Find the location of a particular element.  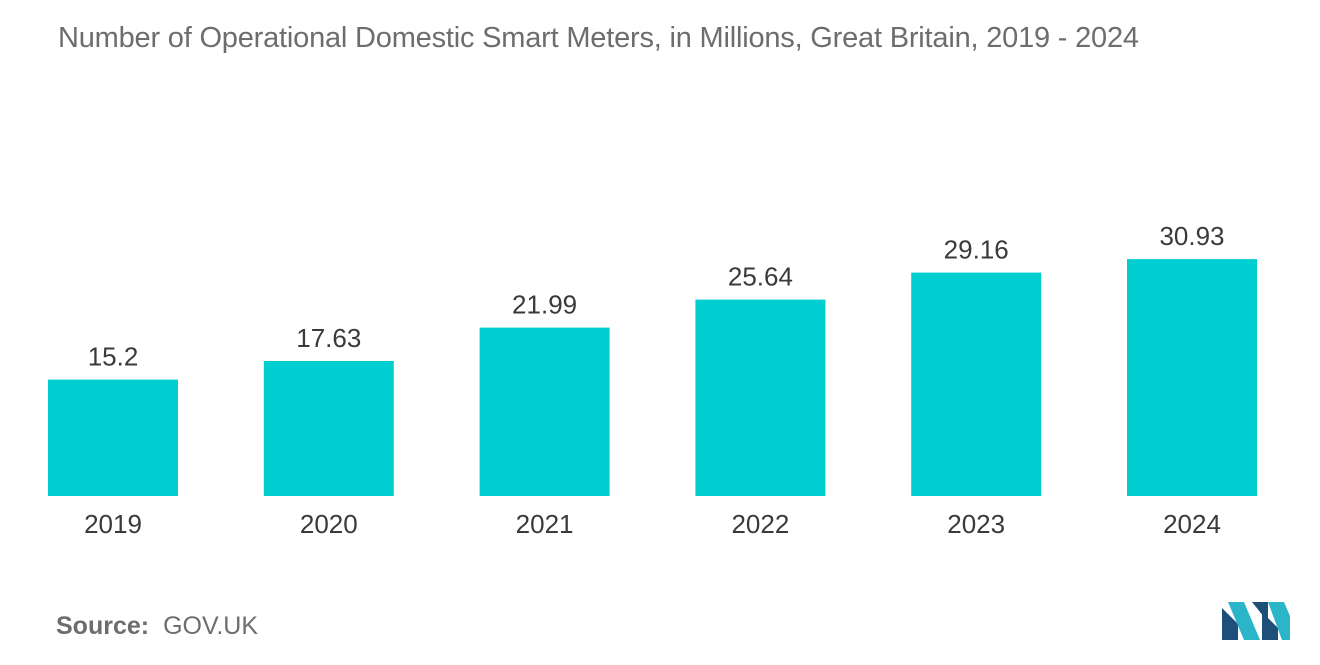

bar-2021 is located at coordinates (544, 411).